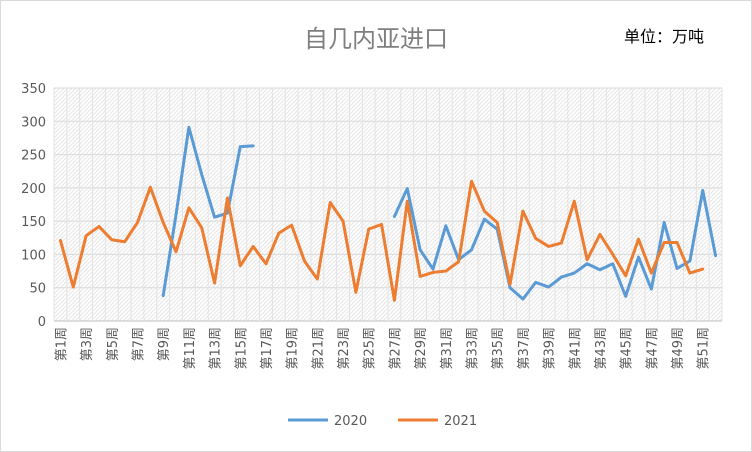 This screenshot has height=452, width=752. Describe the element at coordinates (164, 344) in the screenshot. I see `x-tick-label: 第9周` at that location.